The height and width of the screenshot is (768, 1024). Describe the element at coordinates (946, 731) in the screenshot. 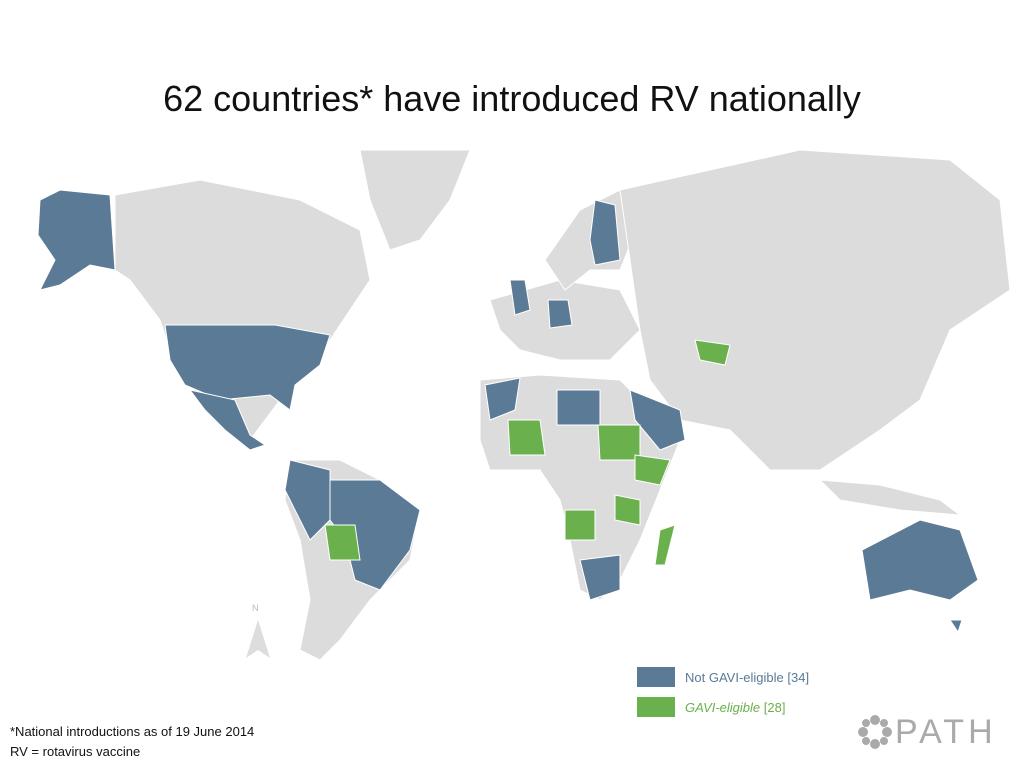

I see `logo-text: PATH` at that location.